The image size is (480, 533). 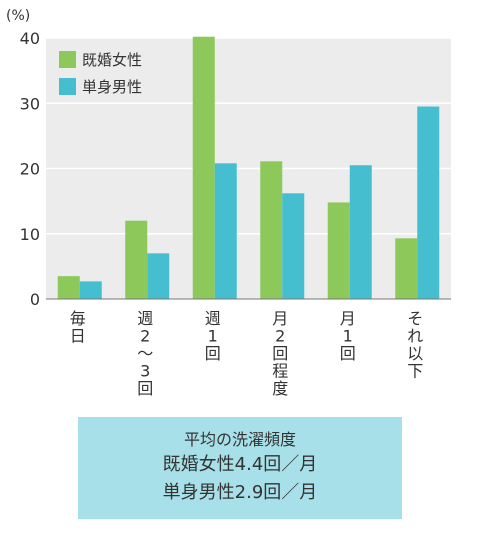 What do you see at coordinates (240, 492) in the screenshot?
I see `summary-line-single-men: 単身男性2.9回／月` at bounding box center [240, 492].